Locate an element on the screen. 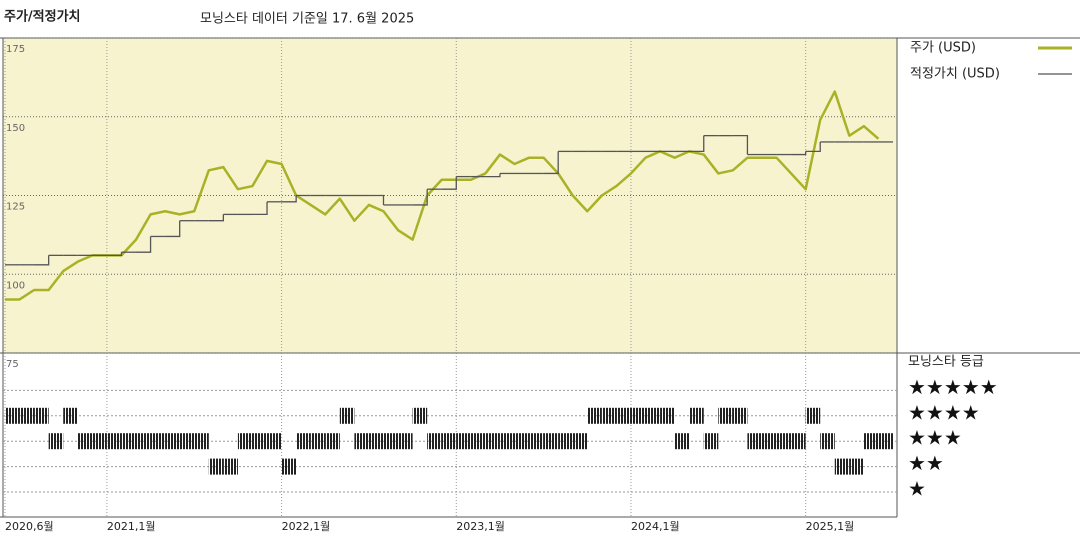 Image resolution: width=1080 pixels, height=540 pixels. x-tick-label: 2025,1월 is located at coordinates (830, 526).